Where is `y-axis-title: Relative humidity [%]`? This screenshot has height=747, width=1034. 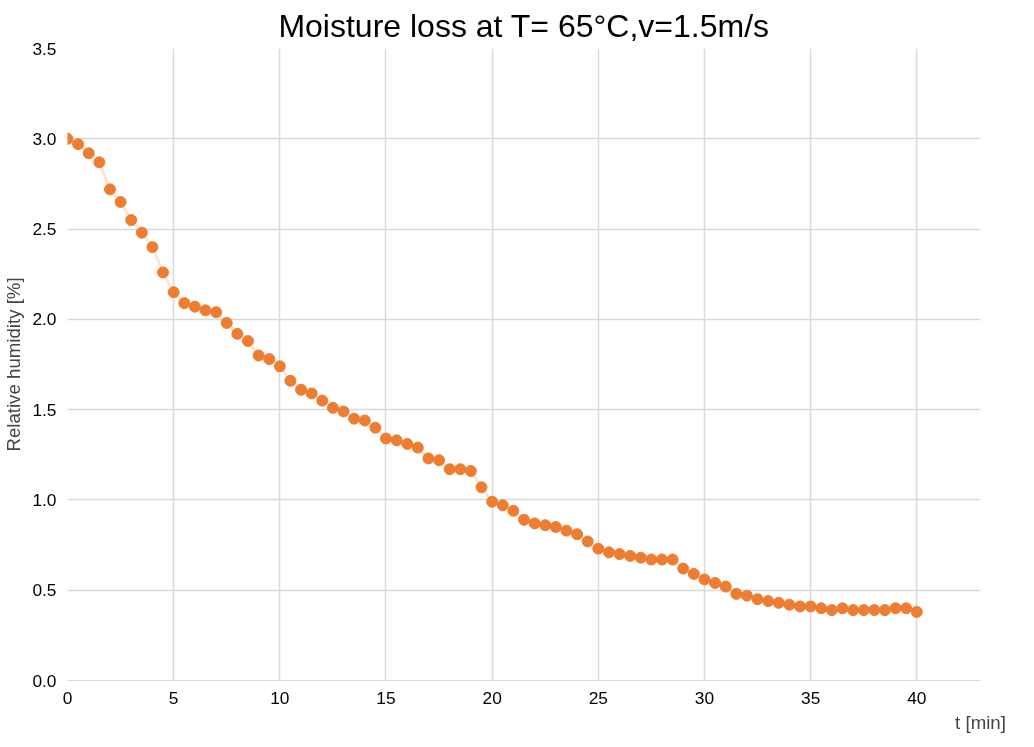 y-axis-title: Relative humidity [%] is located at coordinates (14, 364).